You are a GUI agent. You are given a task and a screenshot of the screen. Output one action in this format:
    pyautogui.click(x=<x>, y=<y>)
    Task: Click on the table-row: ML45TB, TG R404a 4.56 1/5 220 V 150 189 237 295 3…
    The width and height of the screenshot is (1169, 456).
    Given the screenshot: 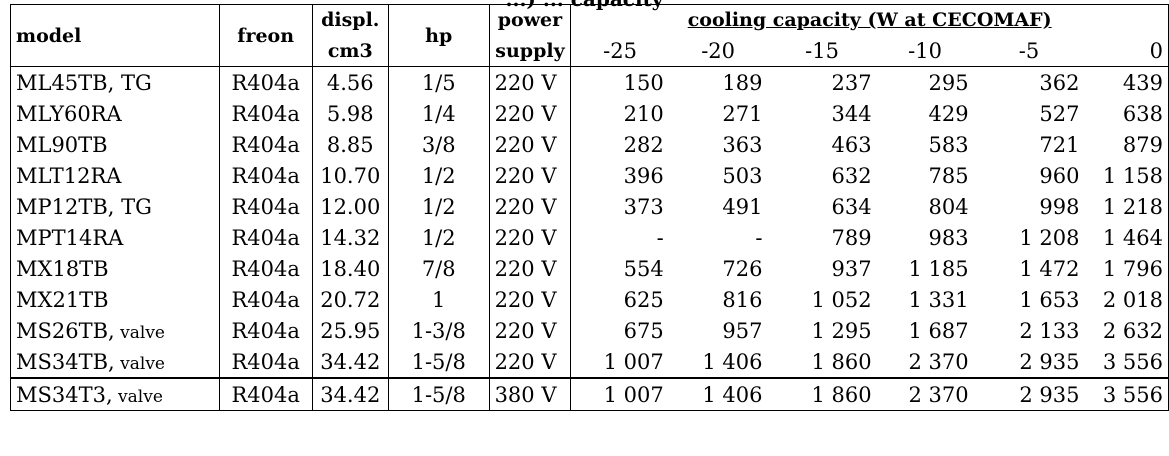 What is the action you would take?
    pyautogui.click(x=589, y=82)
    